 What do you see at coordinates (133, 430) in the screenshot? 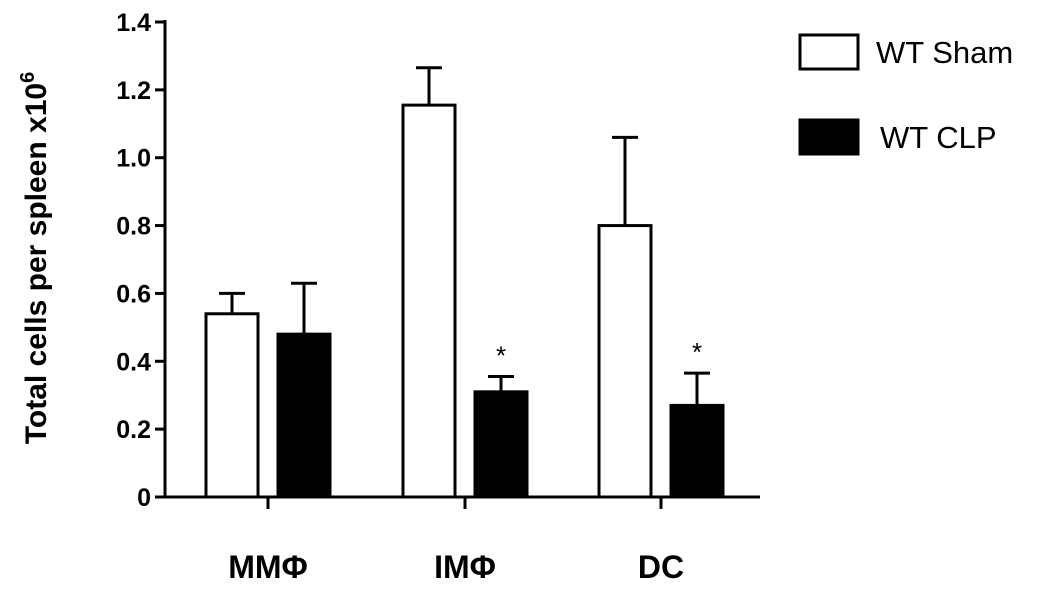
I see `y-tick-label: 0.2` at bounding box center [133, 430].